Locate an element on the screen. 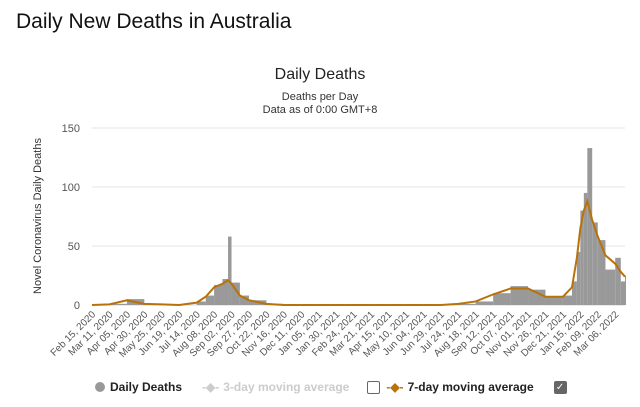 The width and height of the screenshot is (640, 407). circle-icon is located at coordinates (100, 387).